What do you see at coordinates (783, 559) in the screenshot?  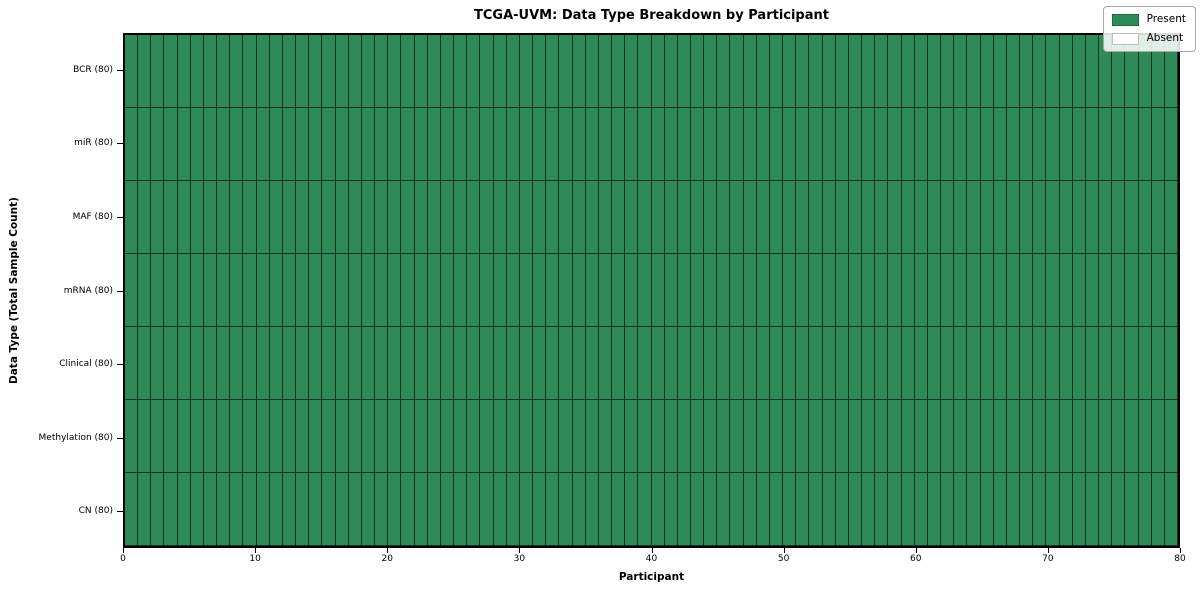 I see `x-tick-label: 50` at bounding box center [783, 559].